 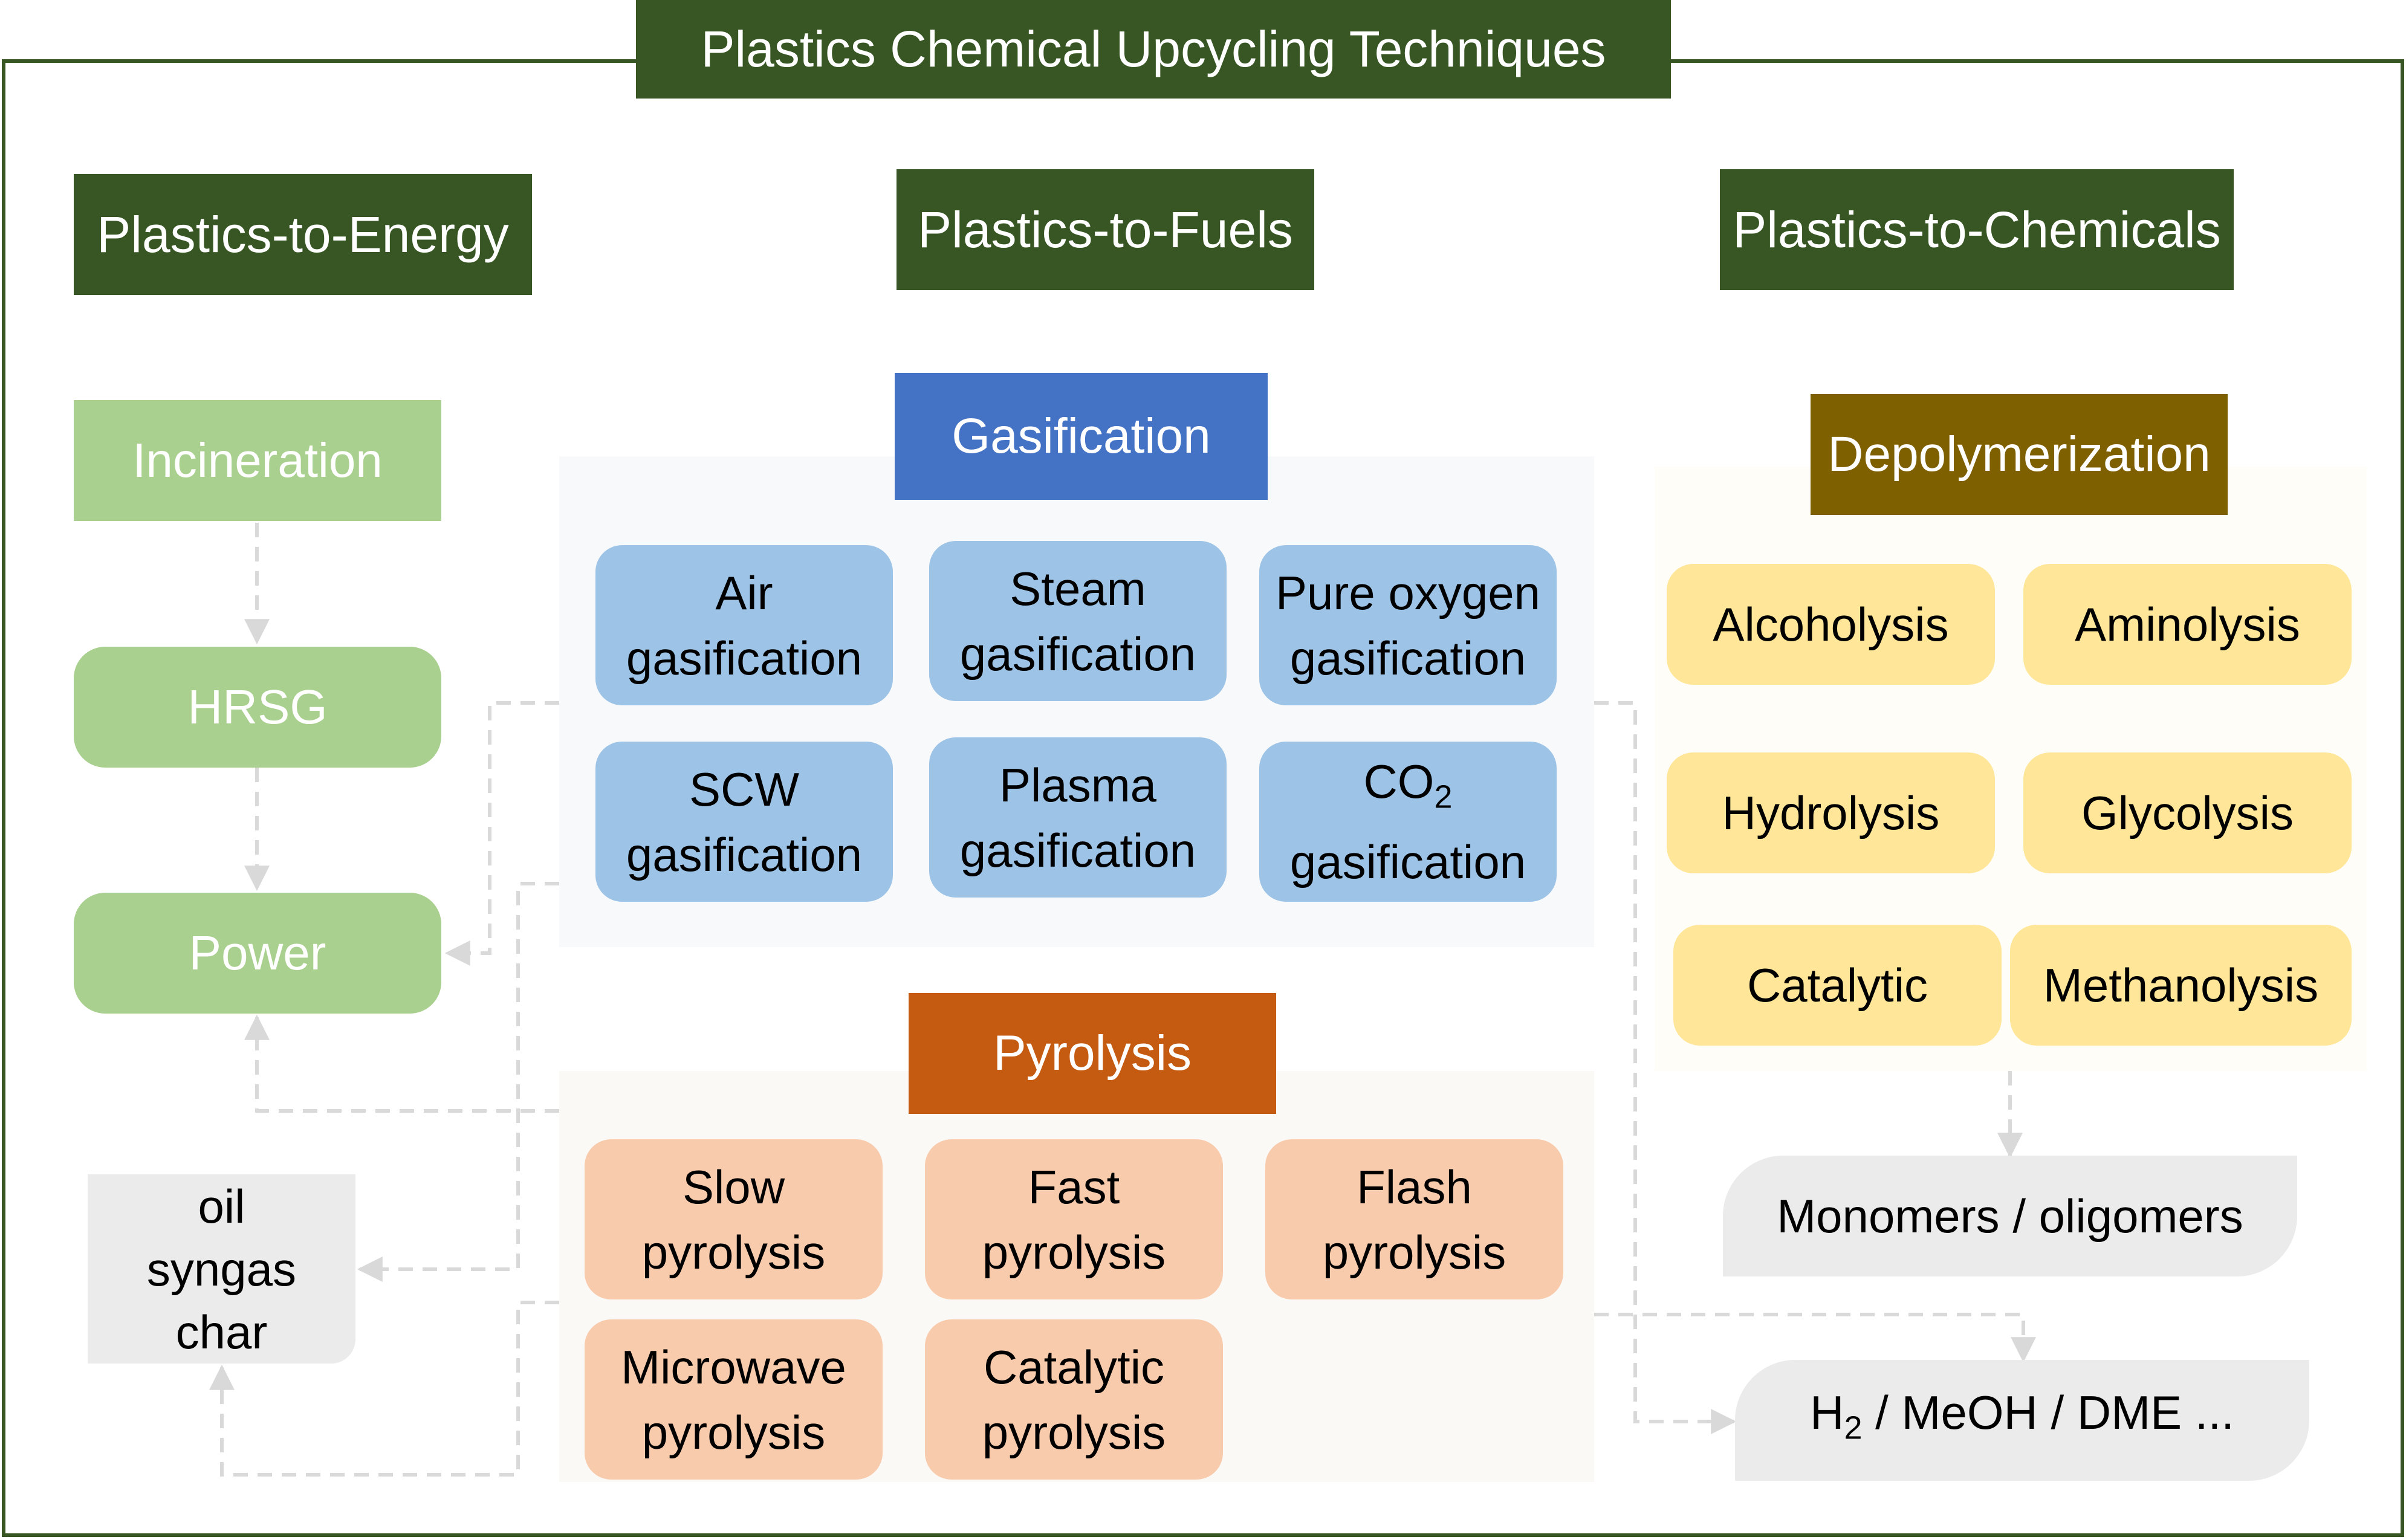 I want to click on gasification-to-h2-arrow, so click(x=1665, y=1067).